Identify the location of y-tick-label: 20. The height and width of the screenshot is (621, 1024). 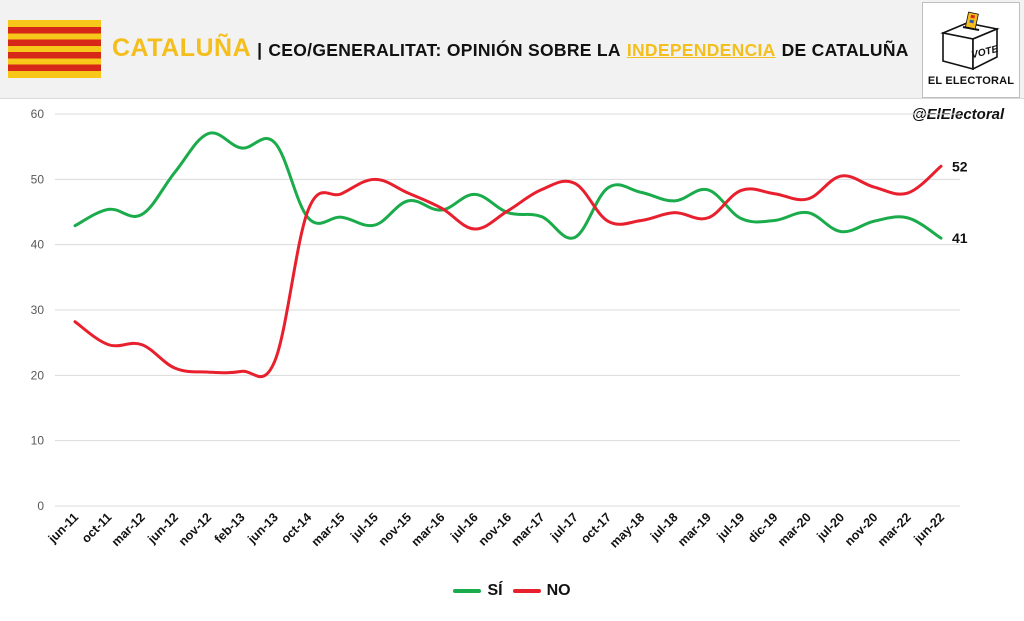
(38, 375).